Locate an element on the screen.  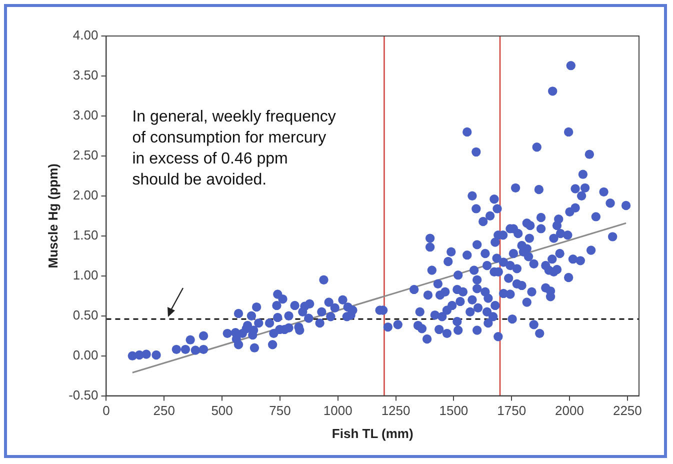
x-tick-label: 750 is located at coordinates (280, 410).